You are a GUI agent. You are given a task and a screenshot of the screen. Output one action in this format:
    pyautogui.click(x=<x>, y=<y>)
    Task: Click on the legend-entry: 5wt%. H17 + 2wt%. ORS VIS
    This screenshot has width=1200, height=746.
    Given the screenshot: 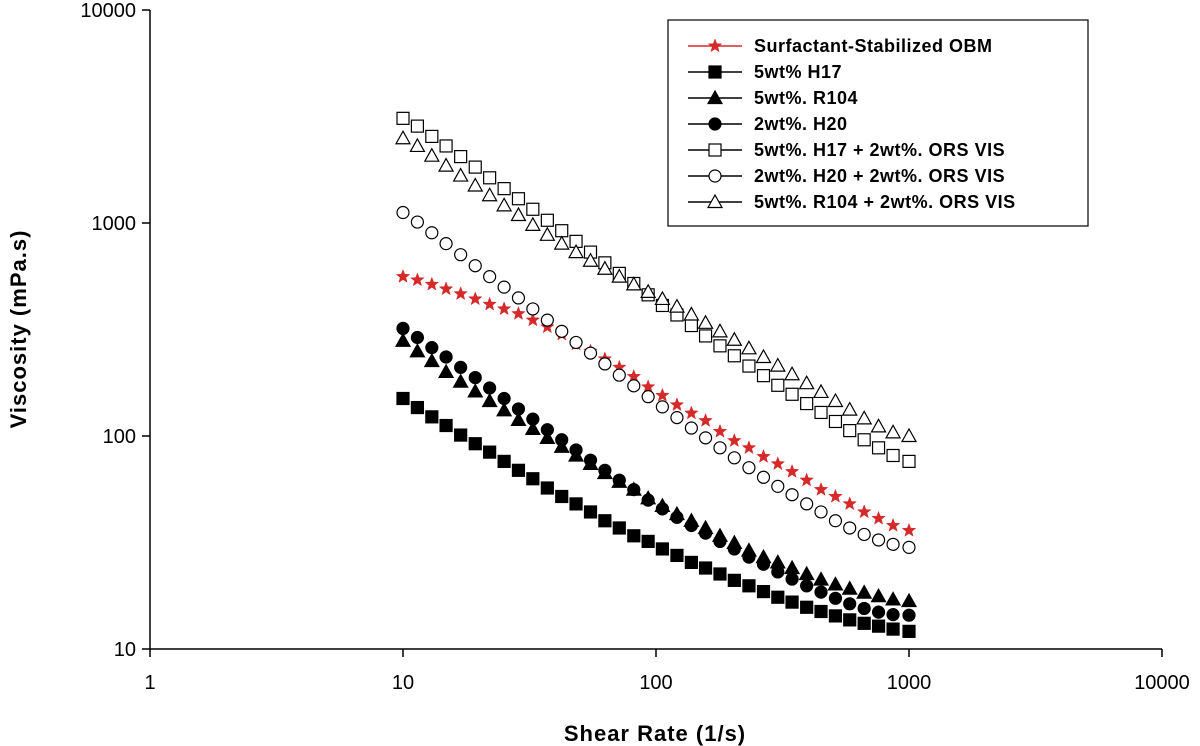 What is the action you would take?
    pyautogui.click(x=846, y=150)
    